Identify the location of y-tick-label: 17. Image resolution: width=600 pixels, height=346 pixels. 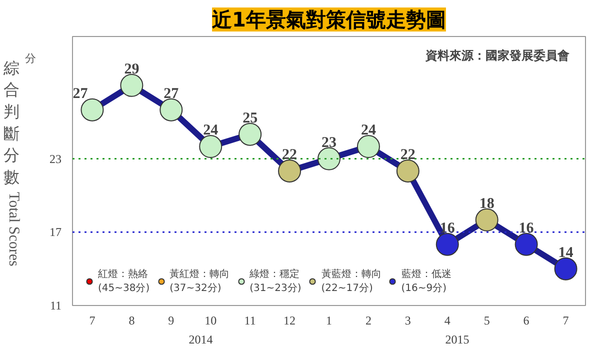
(56, 232).